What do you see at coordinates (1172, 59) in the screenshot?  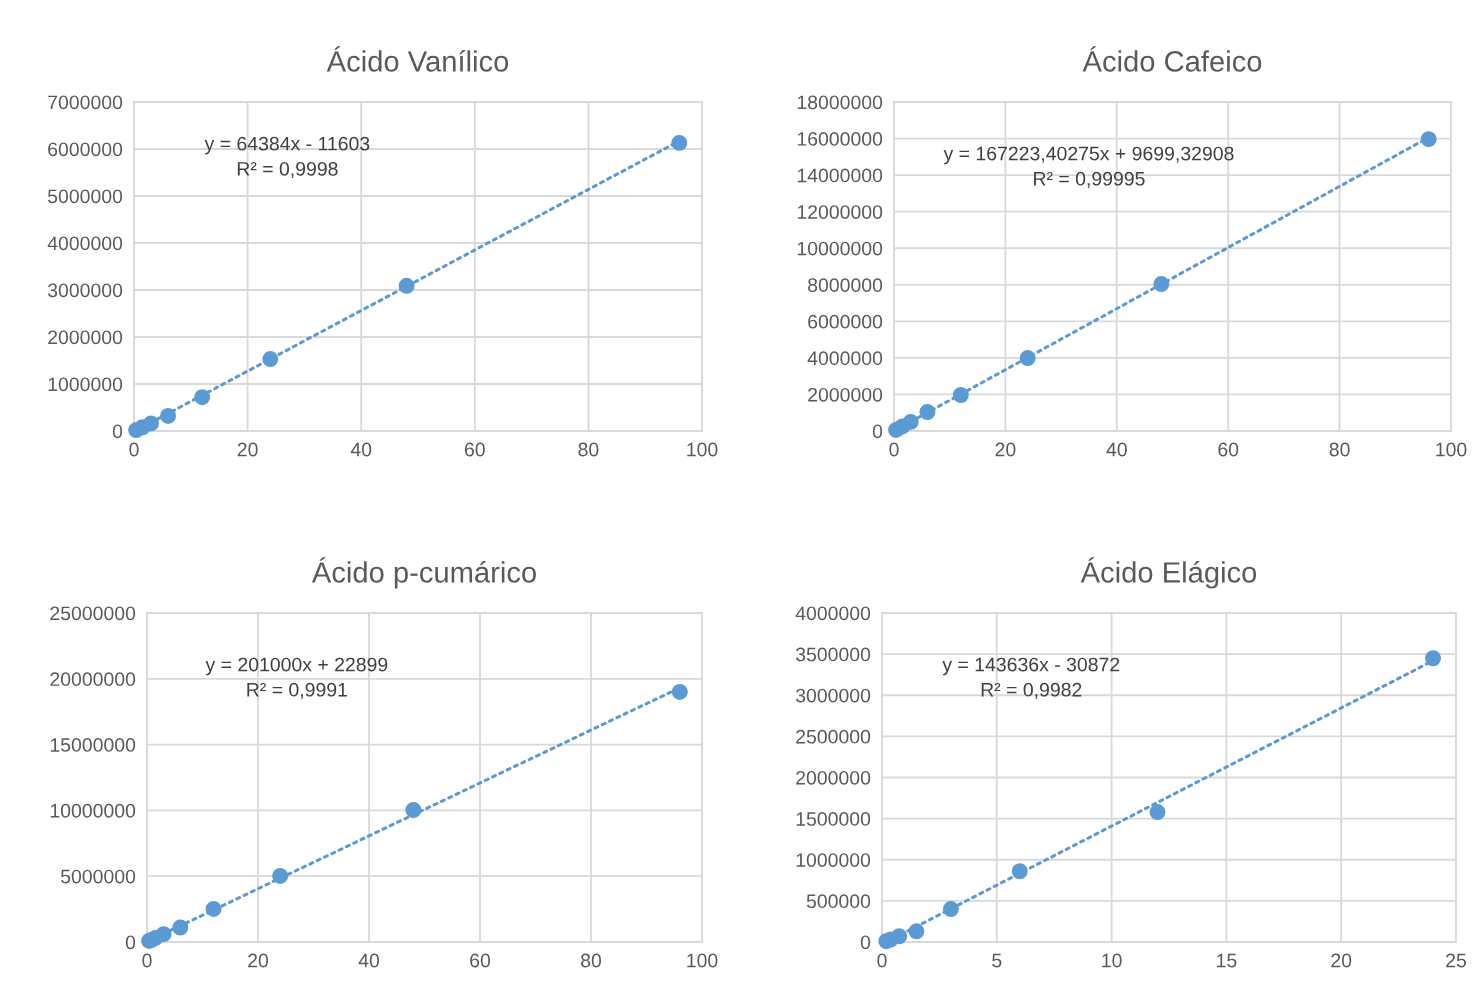 I see `chart-title: Ácido Cafeico` at bounding box center [1172, 59].